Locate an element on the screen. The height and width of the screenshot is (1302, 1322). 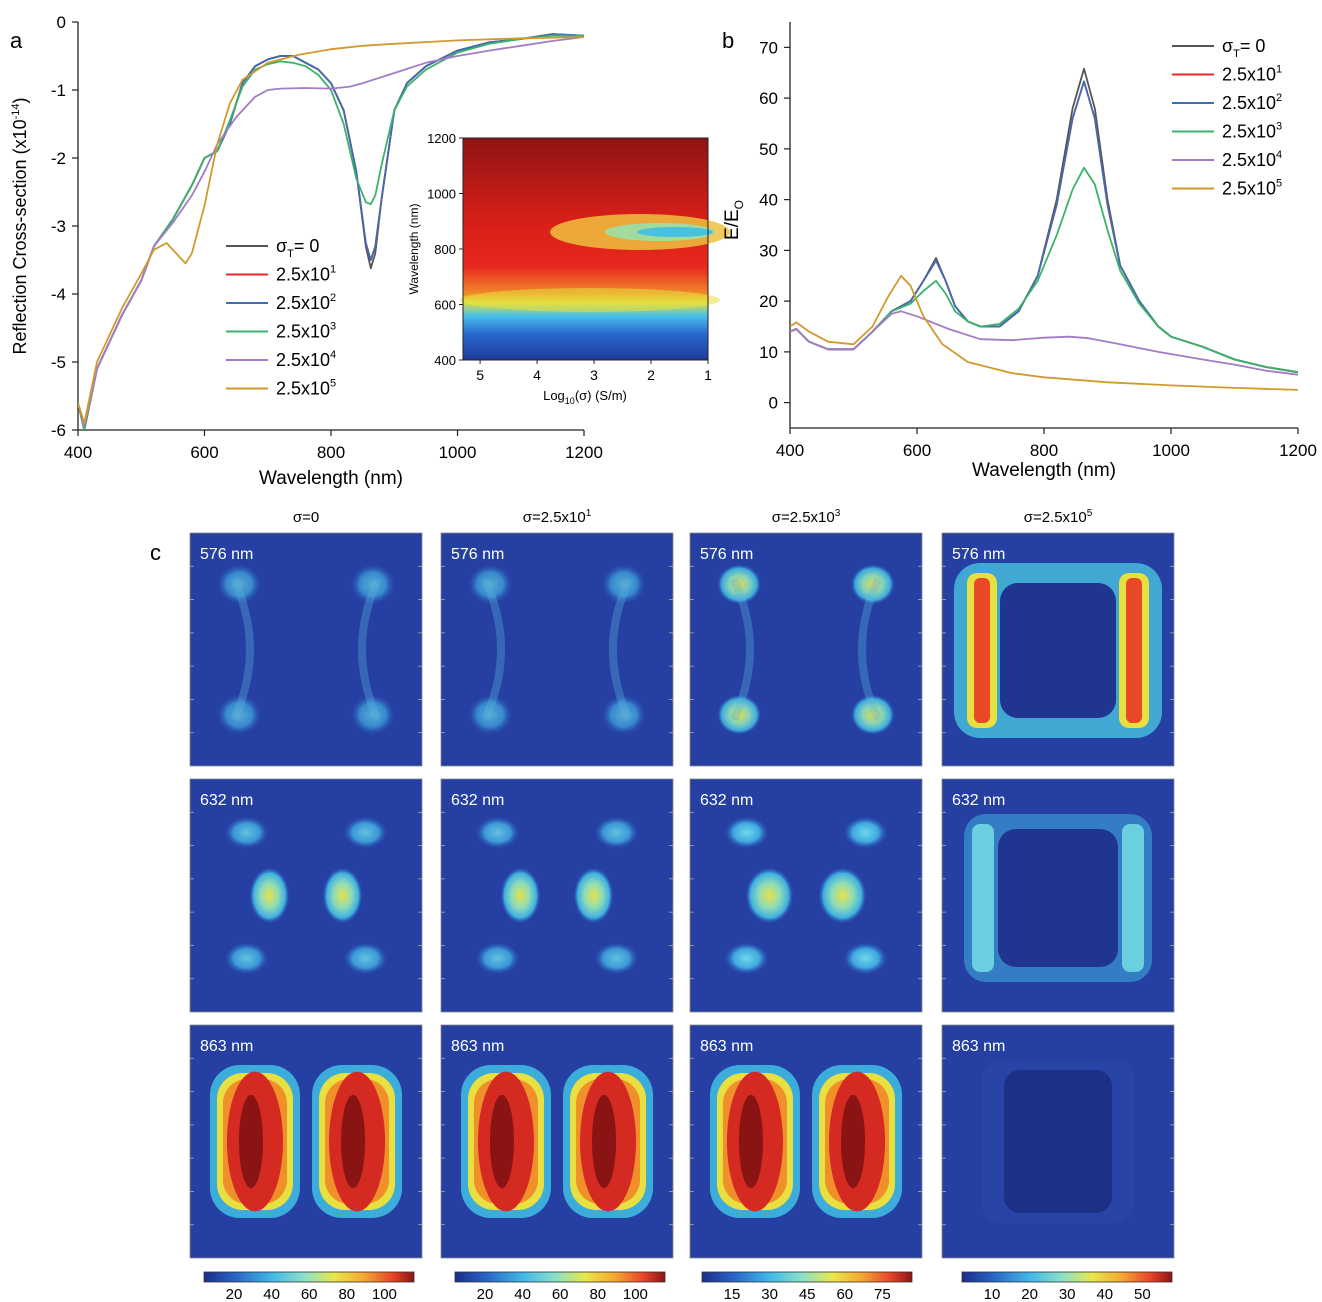
y-tick-label: 10 is located at coordinates (768, 352).